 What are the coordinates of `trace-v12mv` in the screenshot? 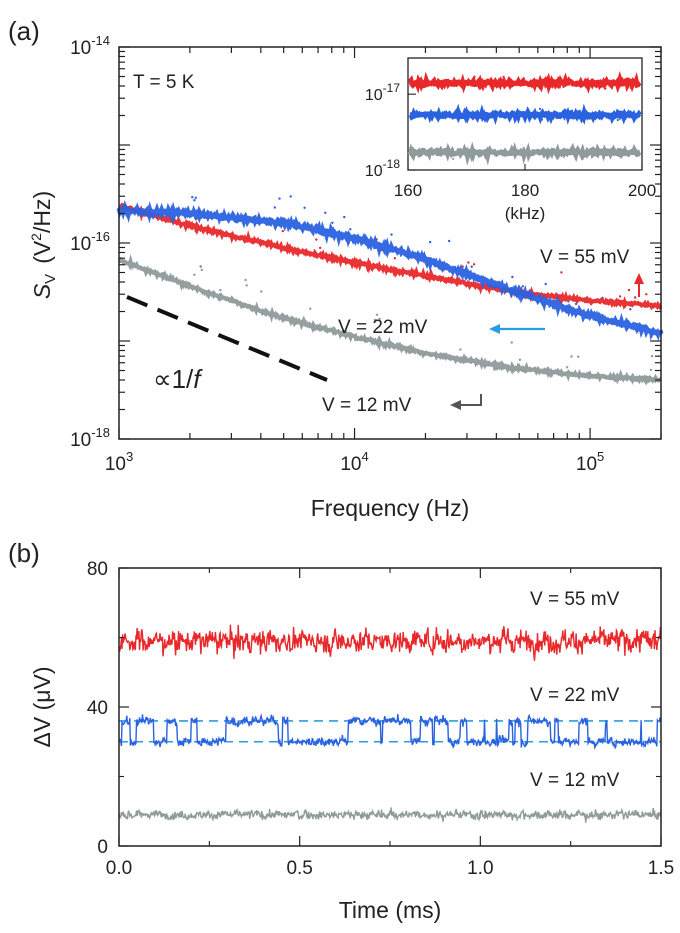 It's located at (390, 815).